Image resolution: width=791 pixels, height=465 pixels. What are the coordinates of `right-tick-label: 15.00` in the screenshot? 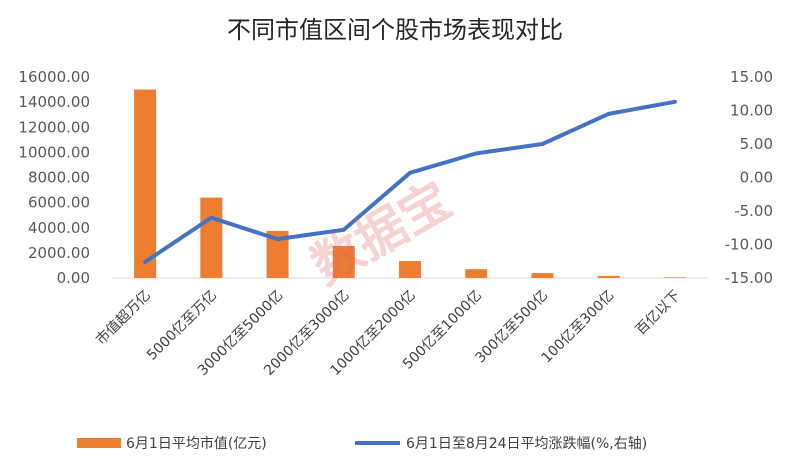 It's located at (751, 77).